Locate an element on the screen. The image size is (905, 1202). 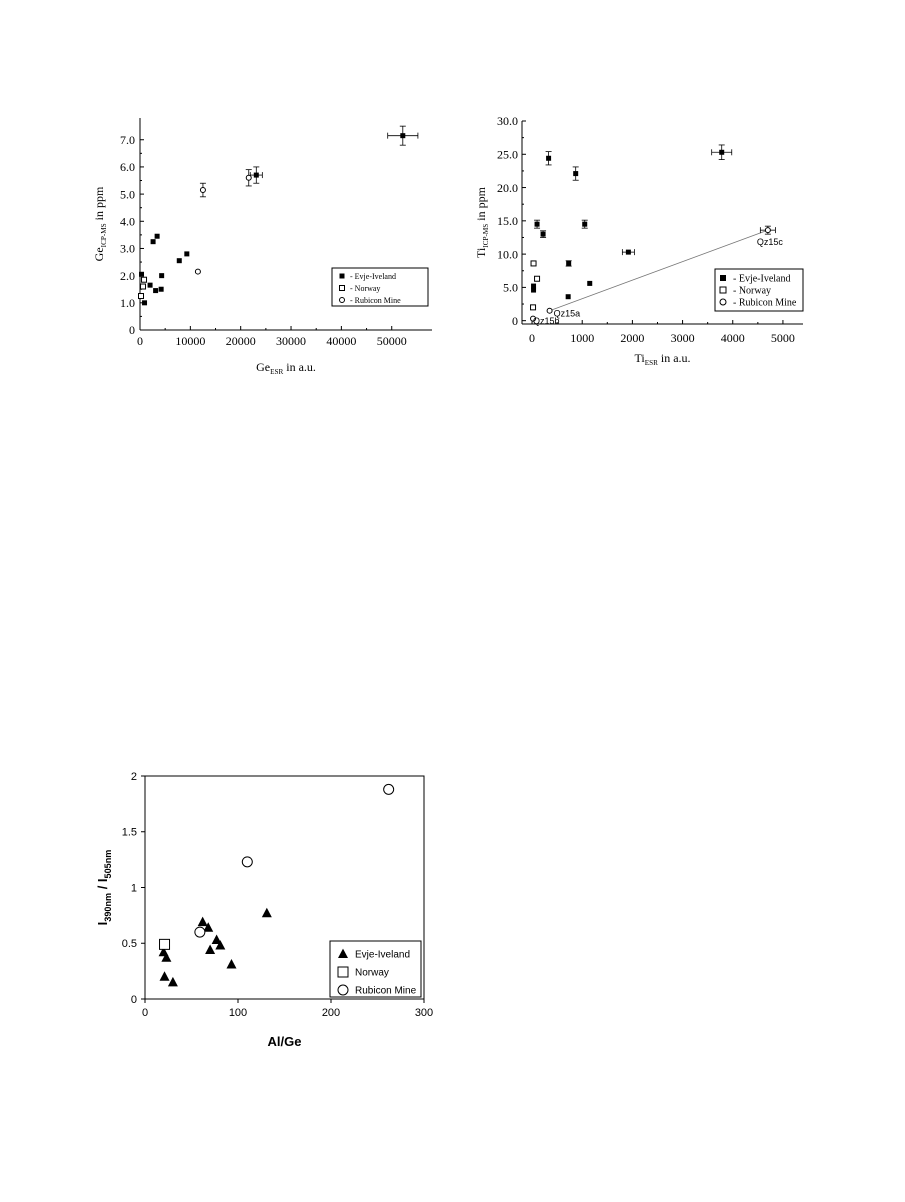
y-tick-label: 25.0 is located at coordinates (507, 154).